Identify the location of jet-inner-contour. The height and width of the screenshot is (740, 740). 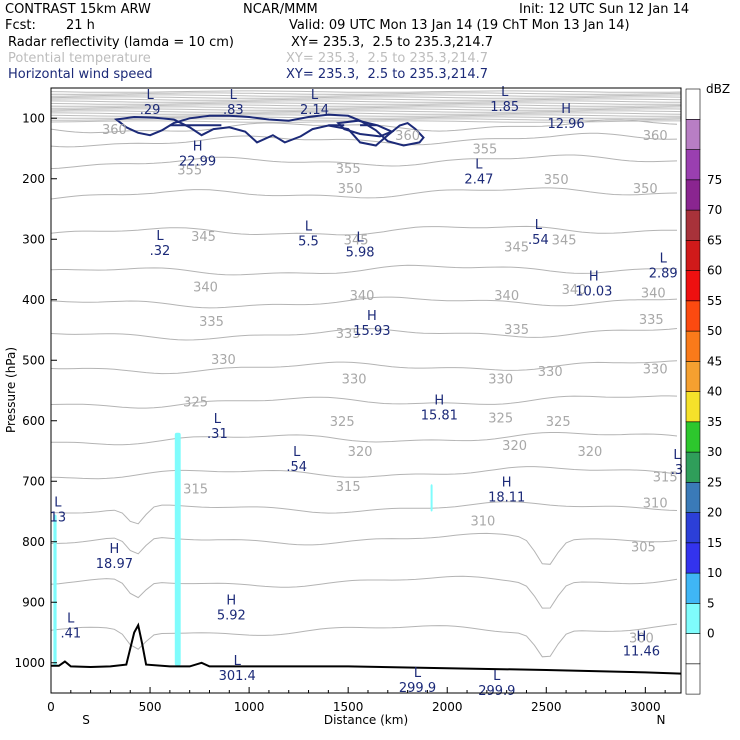
(365, 128).